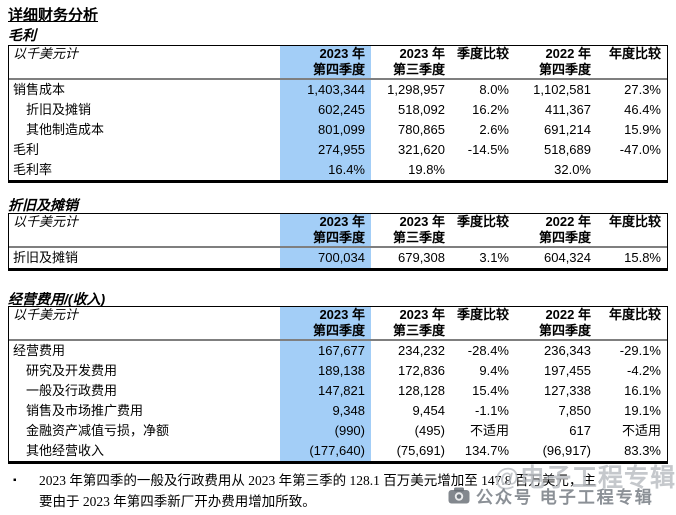  Describe the element at coordinates (494, 257) in the screenshot. I see `cell-value: 3.1%` at that location.